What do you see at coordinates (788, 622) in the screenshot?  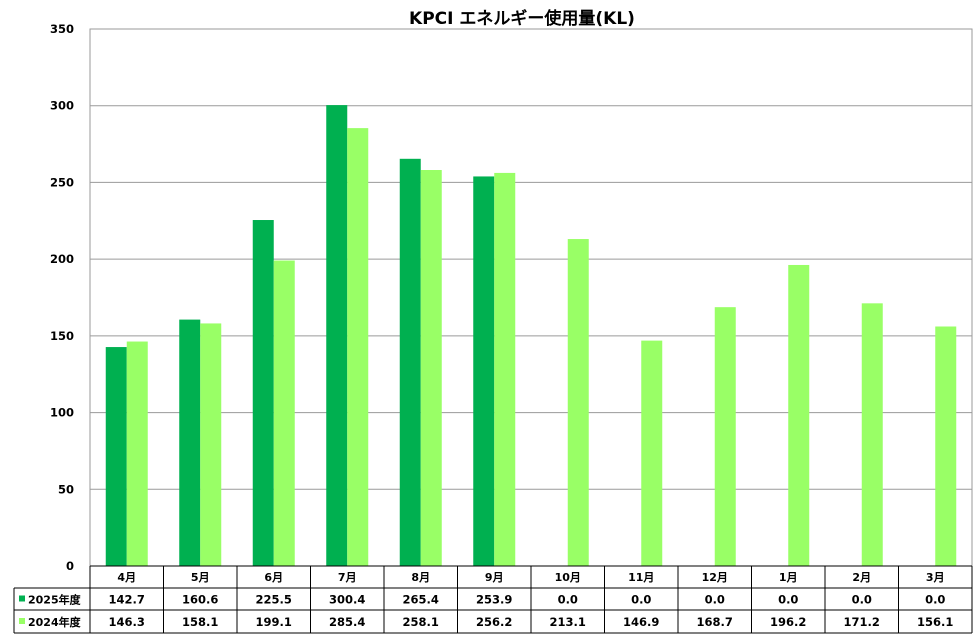 I see `data-label: 196.2` at bounding box center [788, 622].